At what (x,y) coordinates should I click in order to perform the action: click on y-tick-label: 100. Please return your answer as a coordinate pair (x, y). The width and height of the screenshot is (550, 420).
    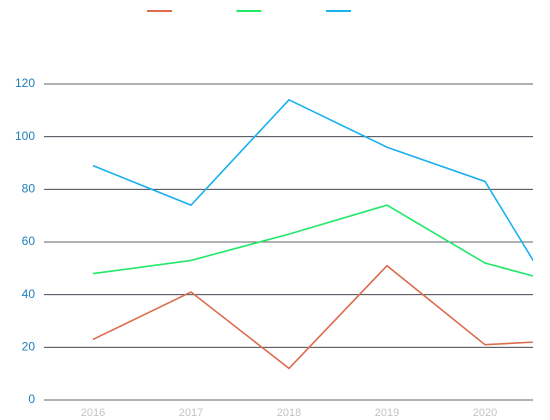
    Looking at the image, I should click on (25, 136).